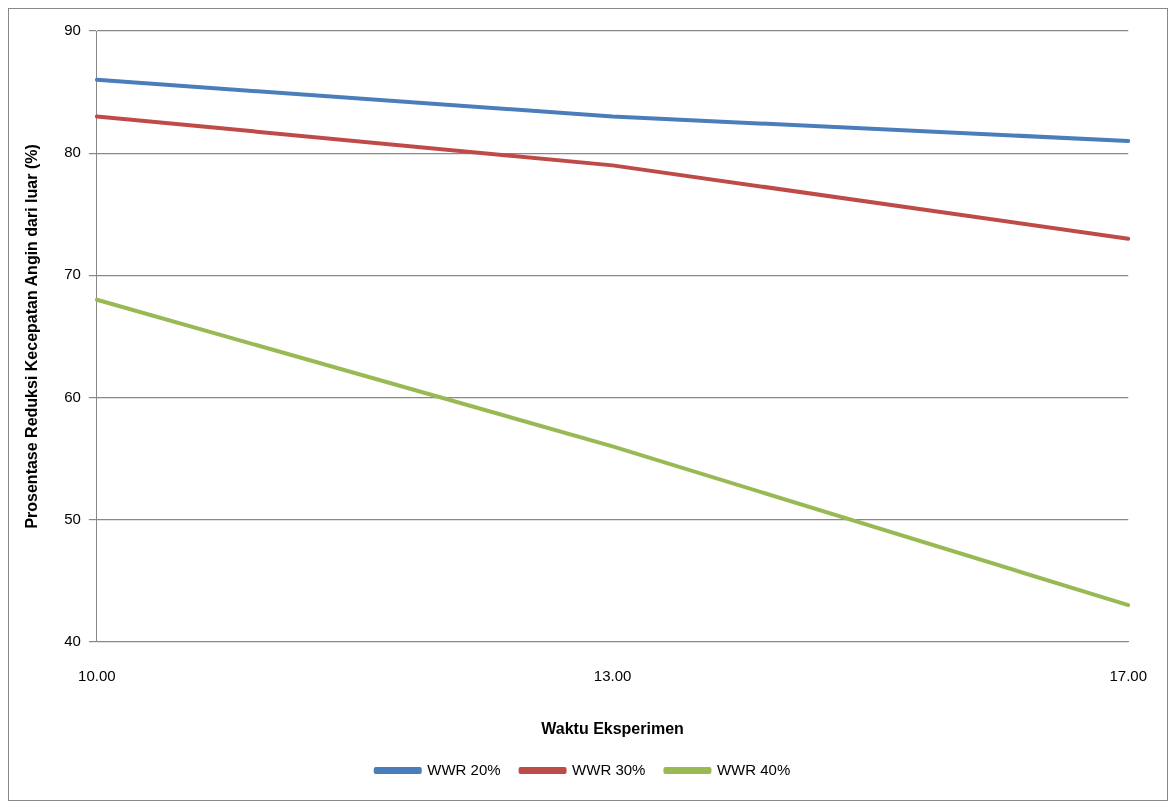  I want to click on x-tick-label: 13.00, so click(612, 675).